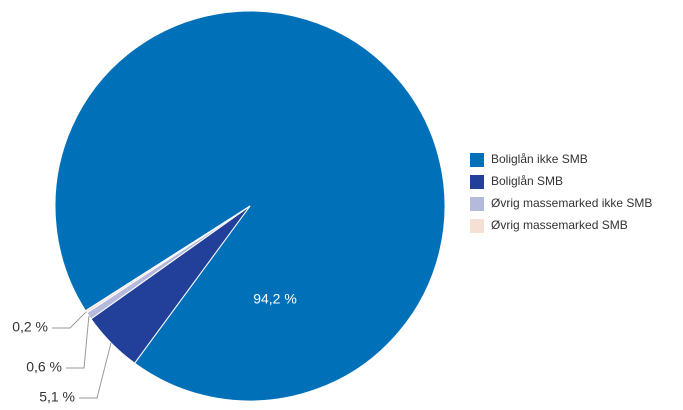 The image size is (683, 410). Describe the element at coordinates (539, 159) in the screenshot. I see `legend-label: Boliglån ikke SMB` at that location.